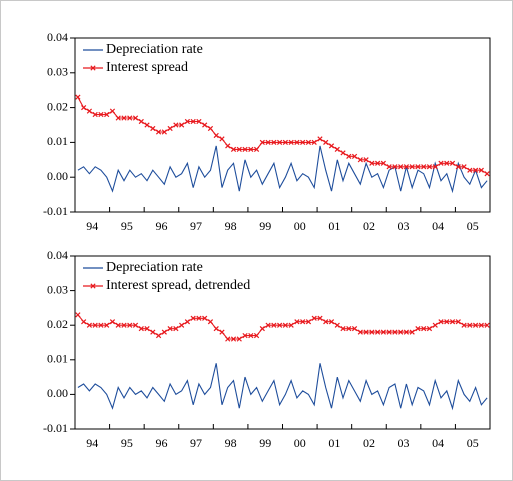 The width and height of the screenshot is (513, 481). Describe the element at coordinates (473, 226) in the screenshot. I see `x-tick-label: 05` at that location.